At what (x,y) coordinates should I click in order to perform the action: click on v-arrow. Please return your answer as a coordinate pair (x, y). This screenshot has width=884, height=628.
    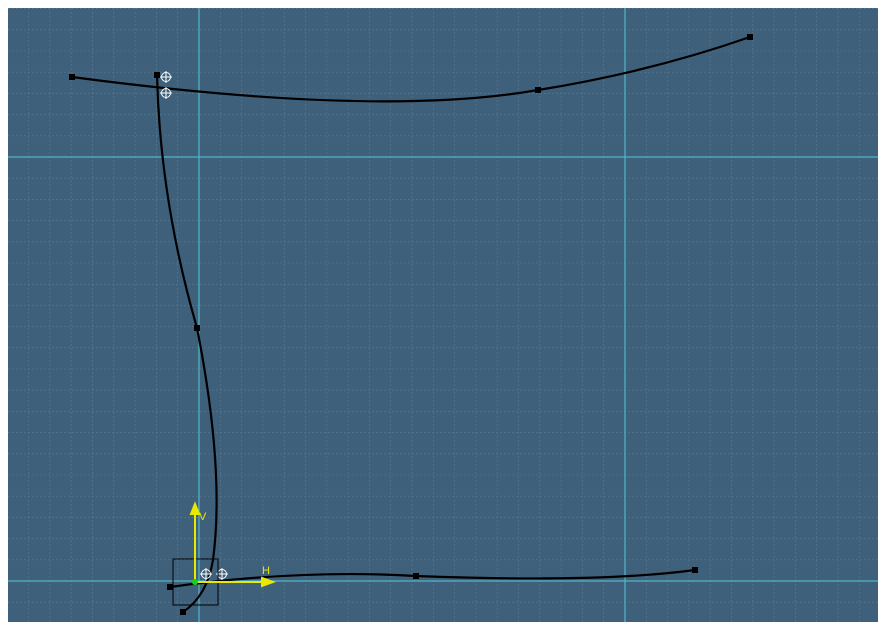
    Looking at the image, I should click on (195, 508).